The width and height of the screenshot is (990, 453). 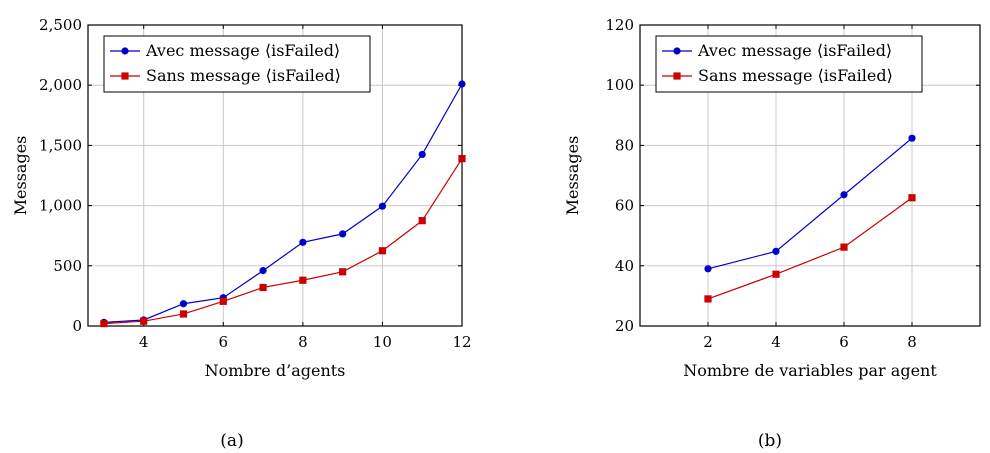 What do you see at coordinates (624, 266) in the screenshot?
I see `y-tick-label: 40` at bounding box center [624, 266].